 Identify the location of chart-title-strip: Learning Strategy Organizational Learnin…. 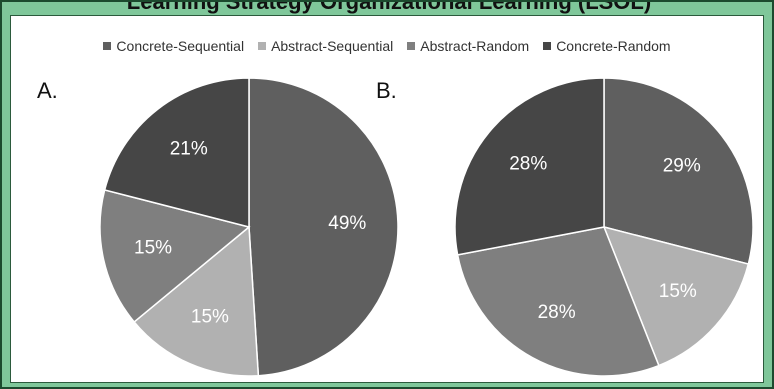
(388, 9).